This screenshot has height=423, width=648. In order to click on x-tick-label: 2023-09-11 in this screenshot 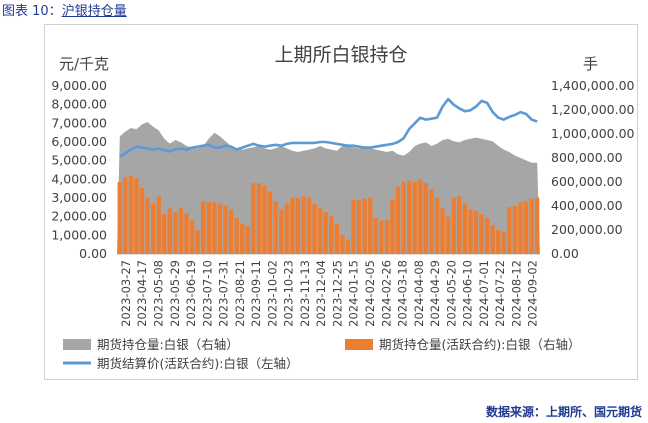, I will do `click(256, 293)`.